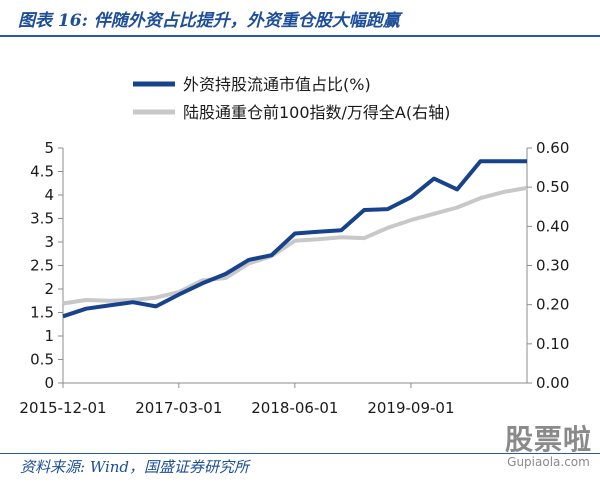  What do you see at coordinates (49, 242) in the screenshot?
I see `left-tick-label: 3` at bounding box center [49, 242].